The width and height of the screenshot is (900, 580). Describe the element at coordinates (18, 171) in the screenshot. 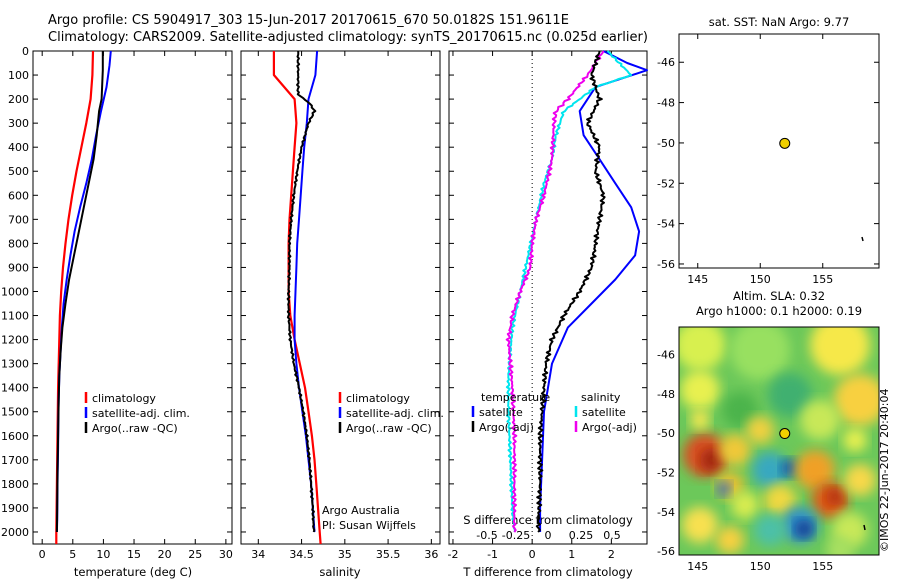

I see `depth-tick-label: 500` at that location.